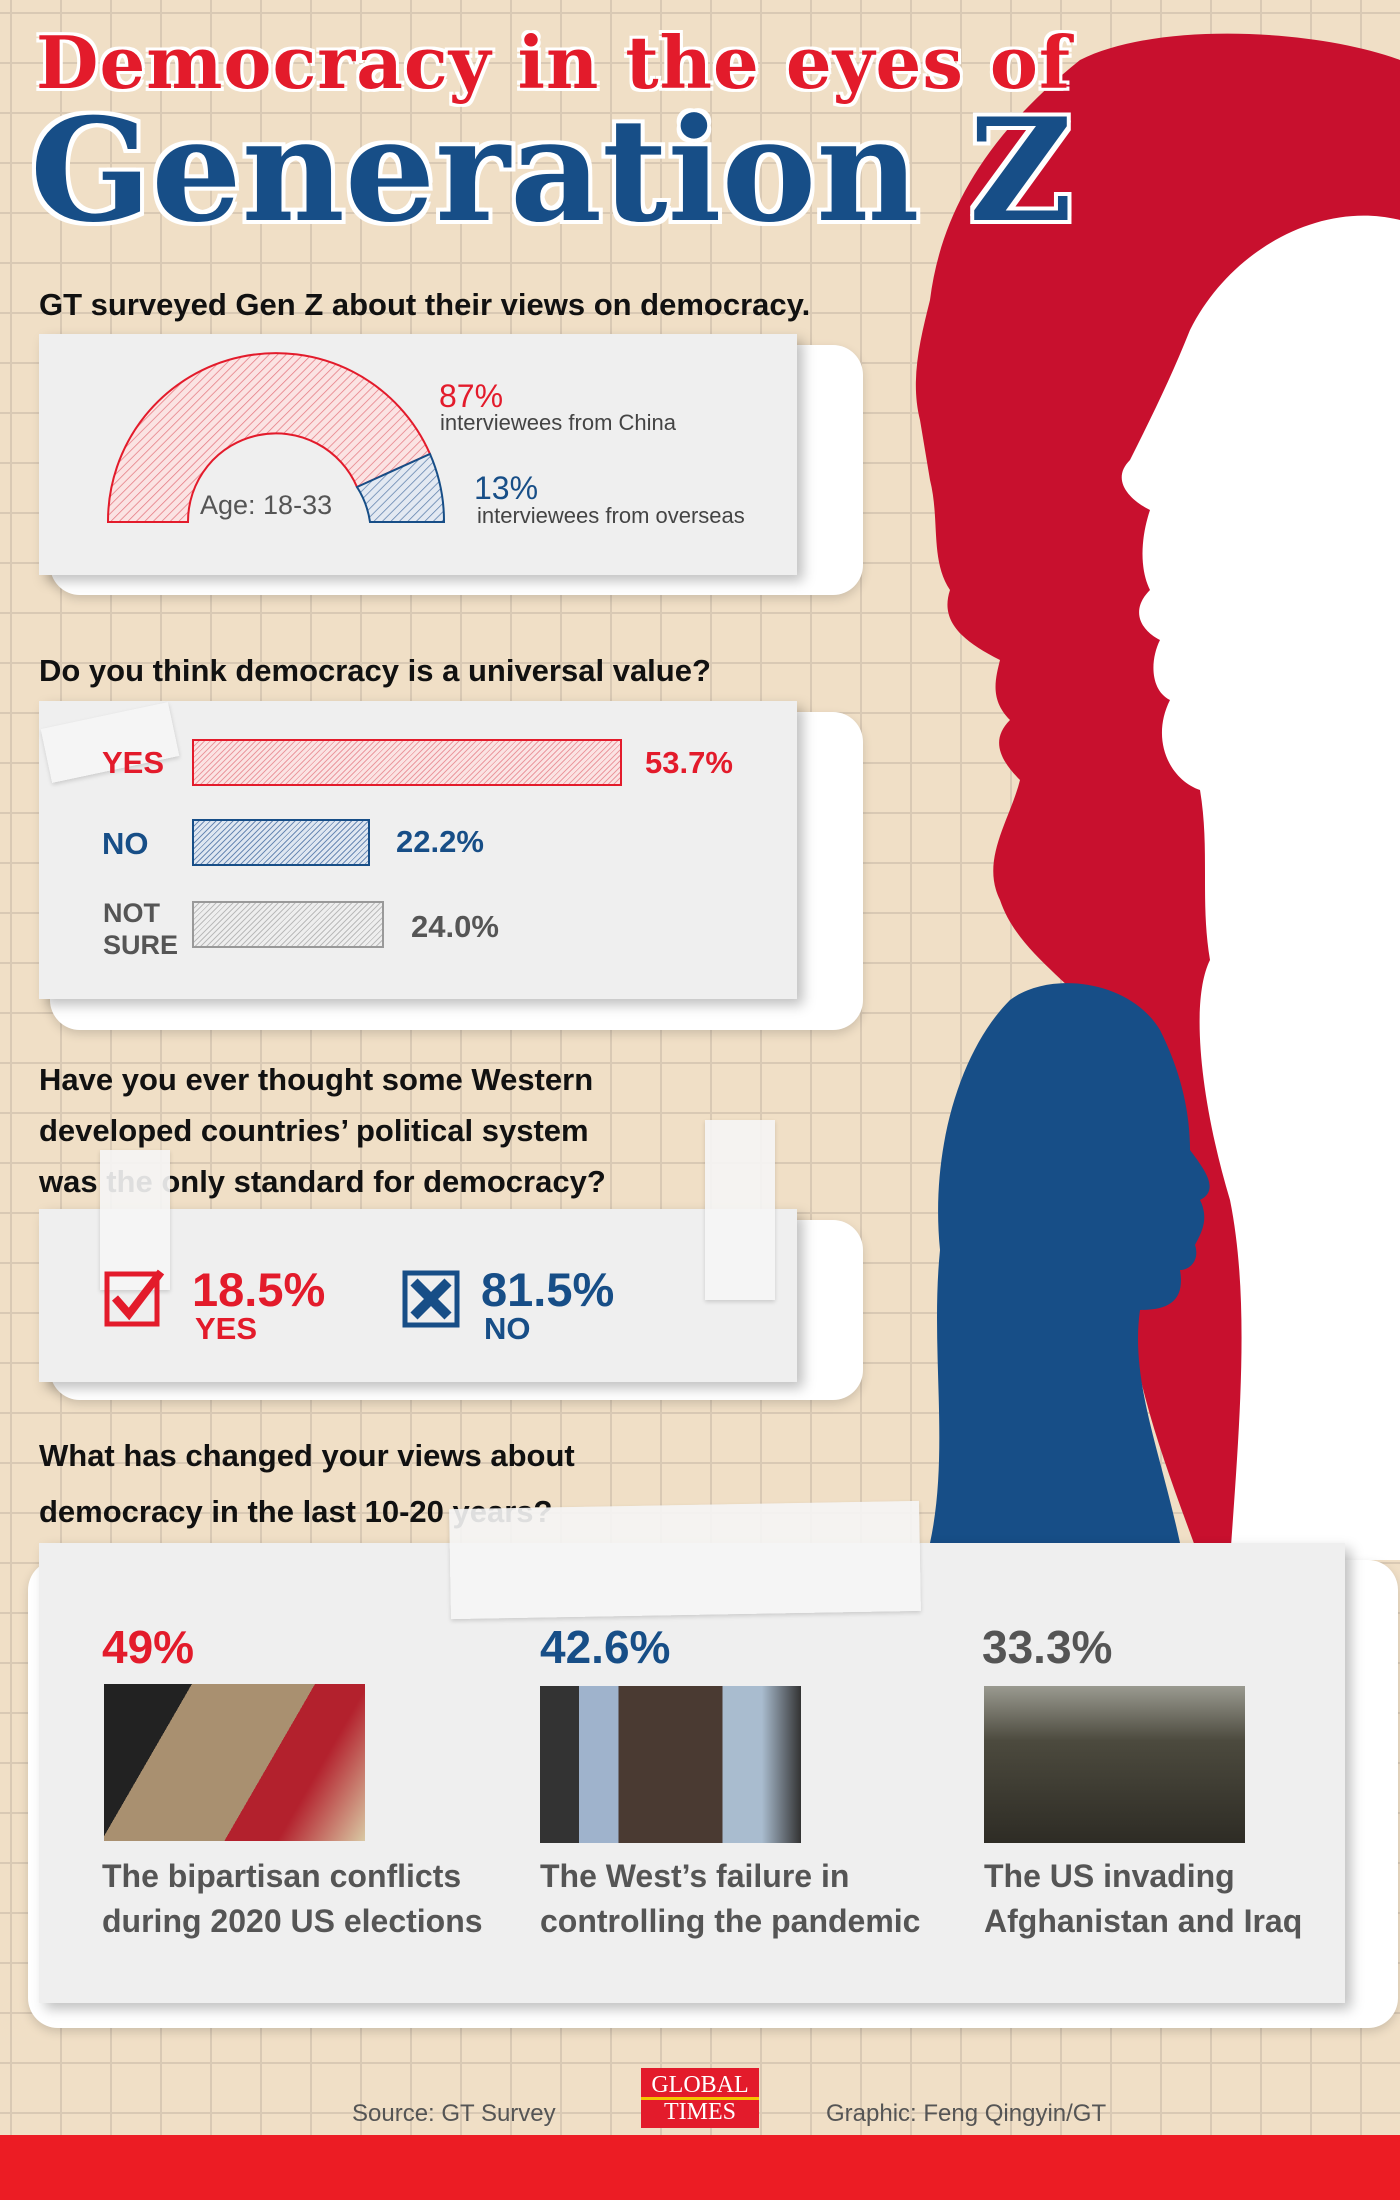 Image resolution: width=1400 pixels, height=2200 pixels. What do you see at coordinates (1260, 887) in the screenshot?
I see `white-profile-silhouette` at bounding box center [1260, 887].